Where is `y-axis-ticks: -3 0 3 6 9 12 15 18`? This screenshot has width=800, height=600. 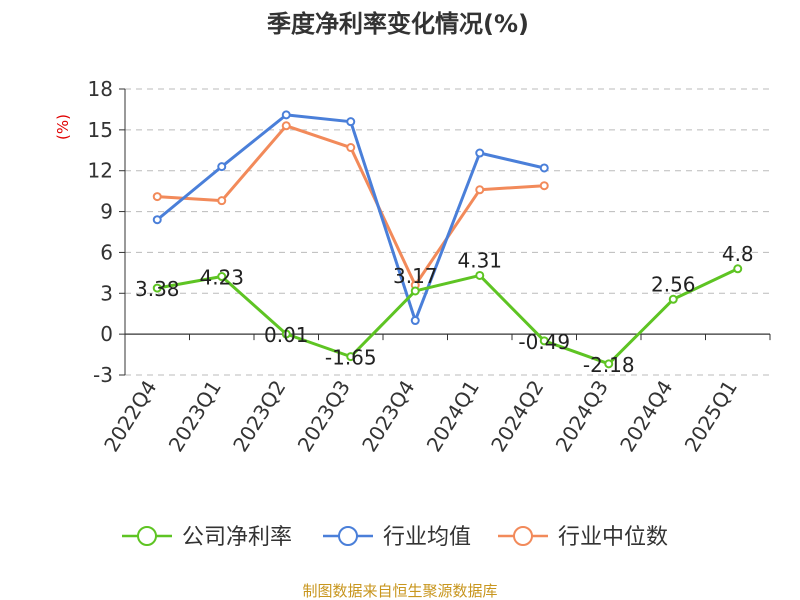
y-axis-ticks: -3 0 3 6 9 12 15 18 is located at coordinates (107, 232).